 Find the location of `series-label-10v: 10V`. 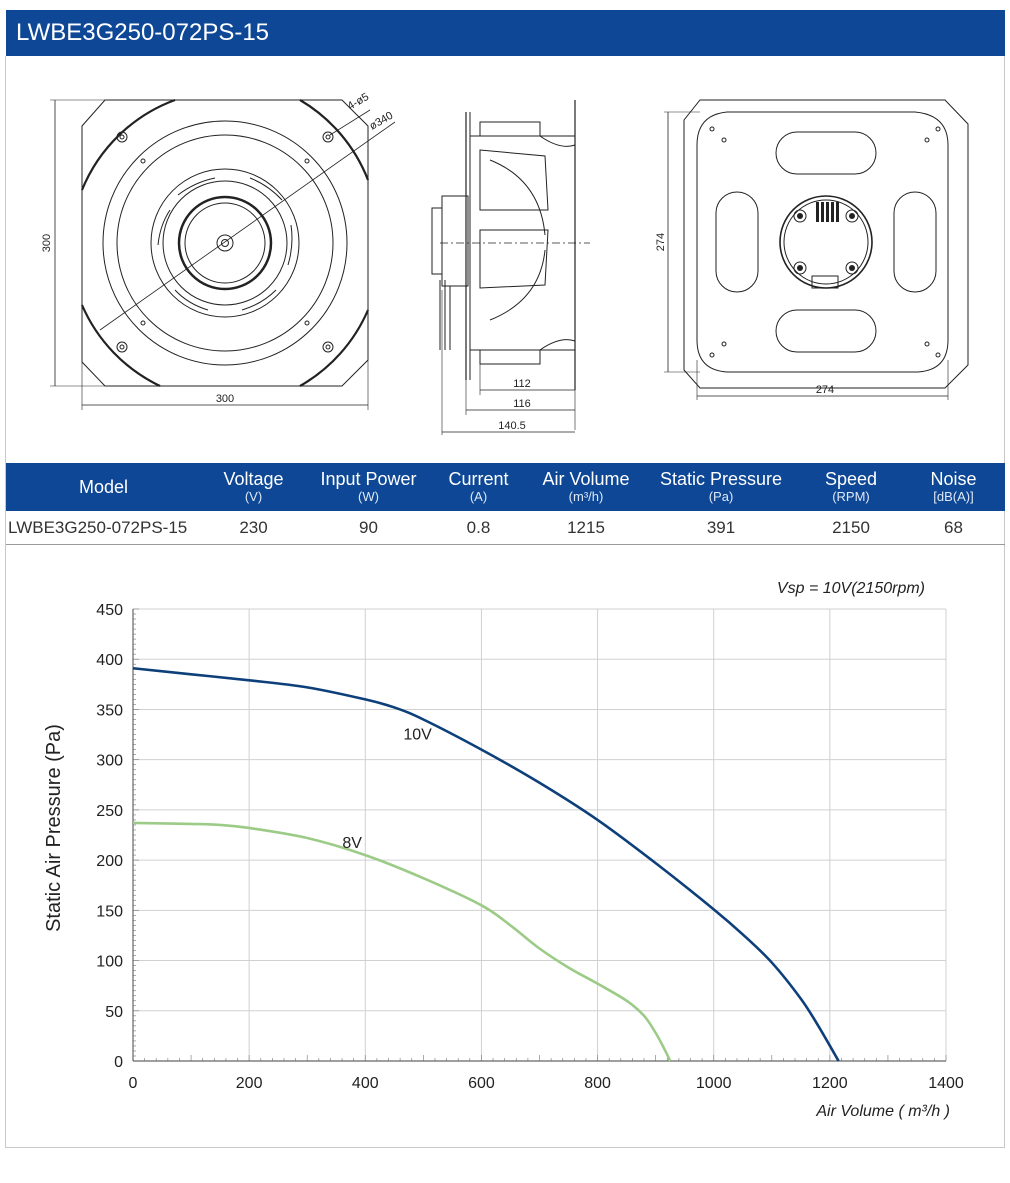

series-label-10v: 10V is located at coordinates (417, 735).